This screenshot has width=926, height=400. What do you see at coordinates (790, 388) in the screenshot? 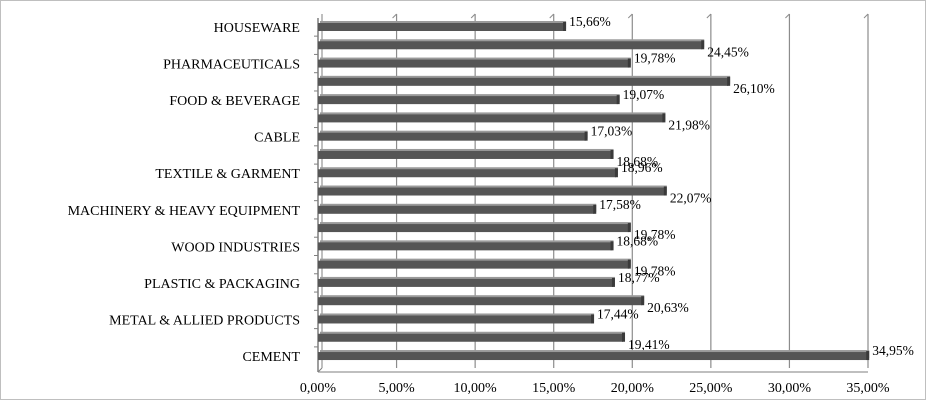
I see `x-tick-label: 30,00%` at bounding box center [790, 388].